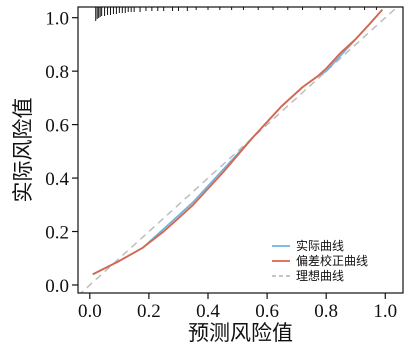  What do you see at coordinates (320, 245) in the screenshot?
I see `legend-label: 实际曲线` at bounding box center [320, 245].